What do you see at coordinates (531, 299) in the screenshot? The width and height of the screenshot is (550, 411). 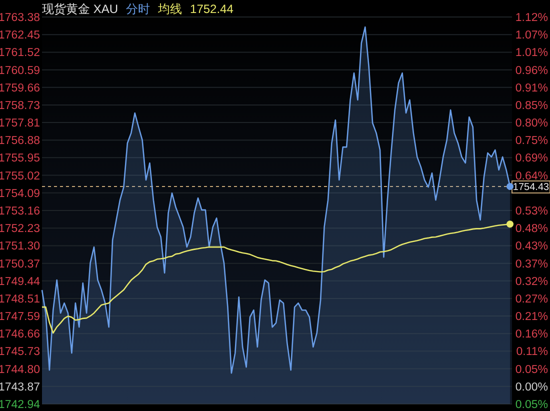 I see `y2-tick-label: 0.27%` at bounding box center [531, 299].